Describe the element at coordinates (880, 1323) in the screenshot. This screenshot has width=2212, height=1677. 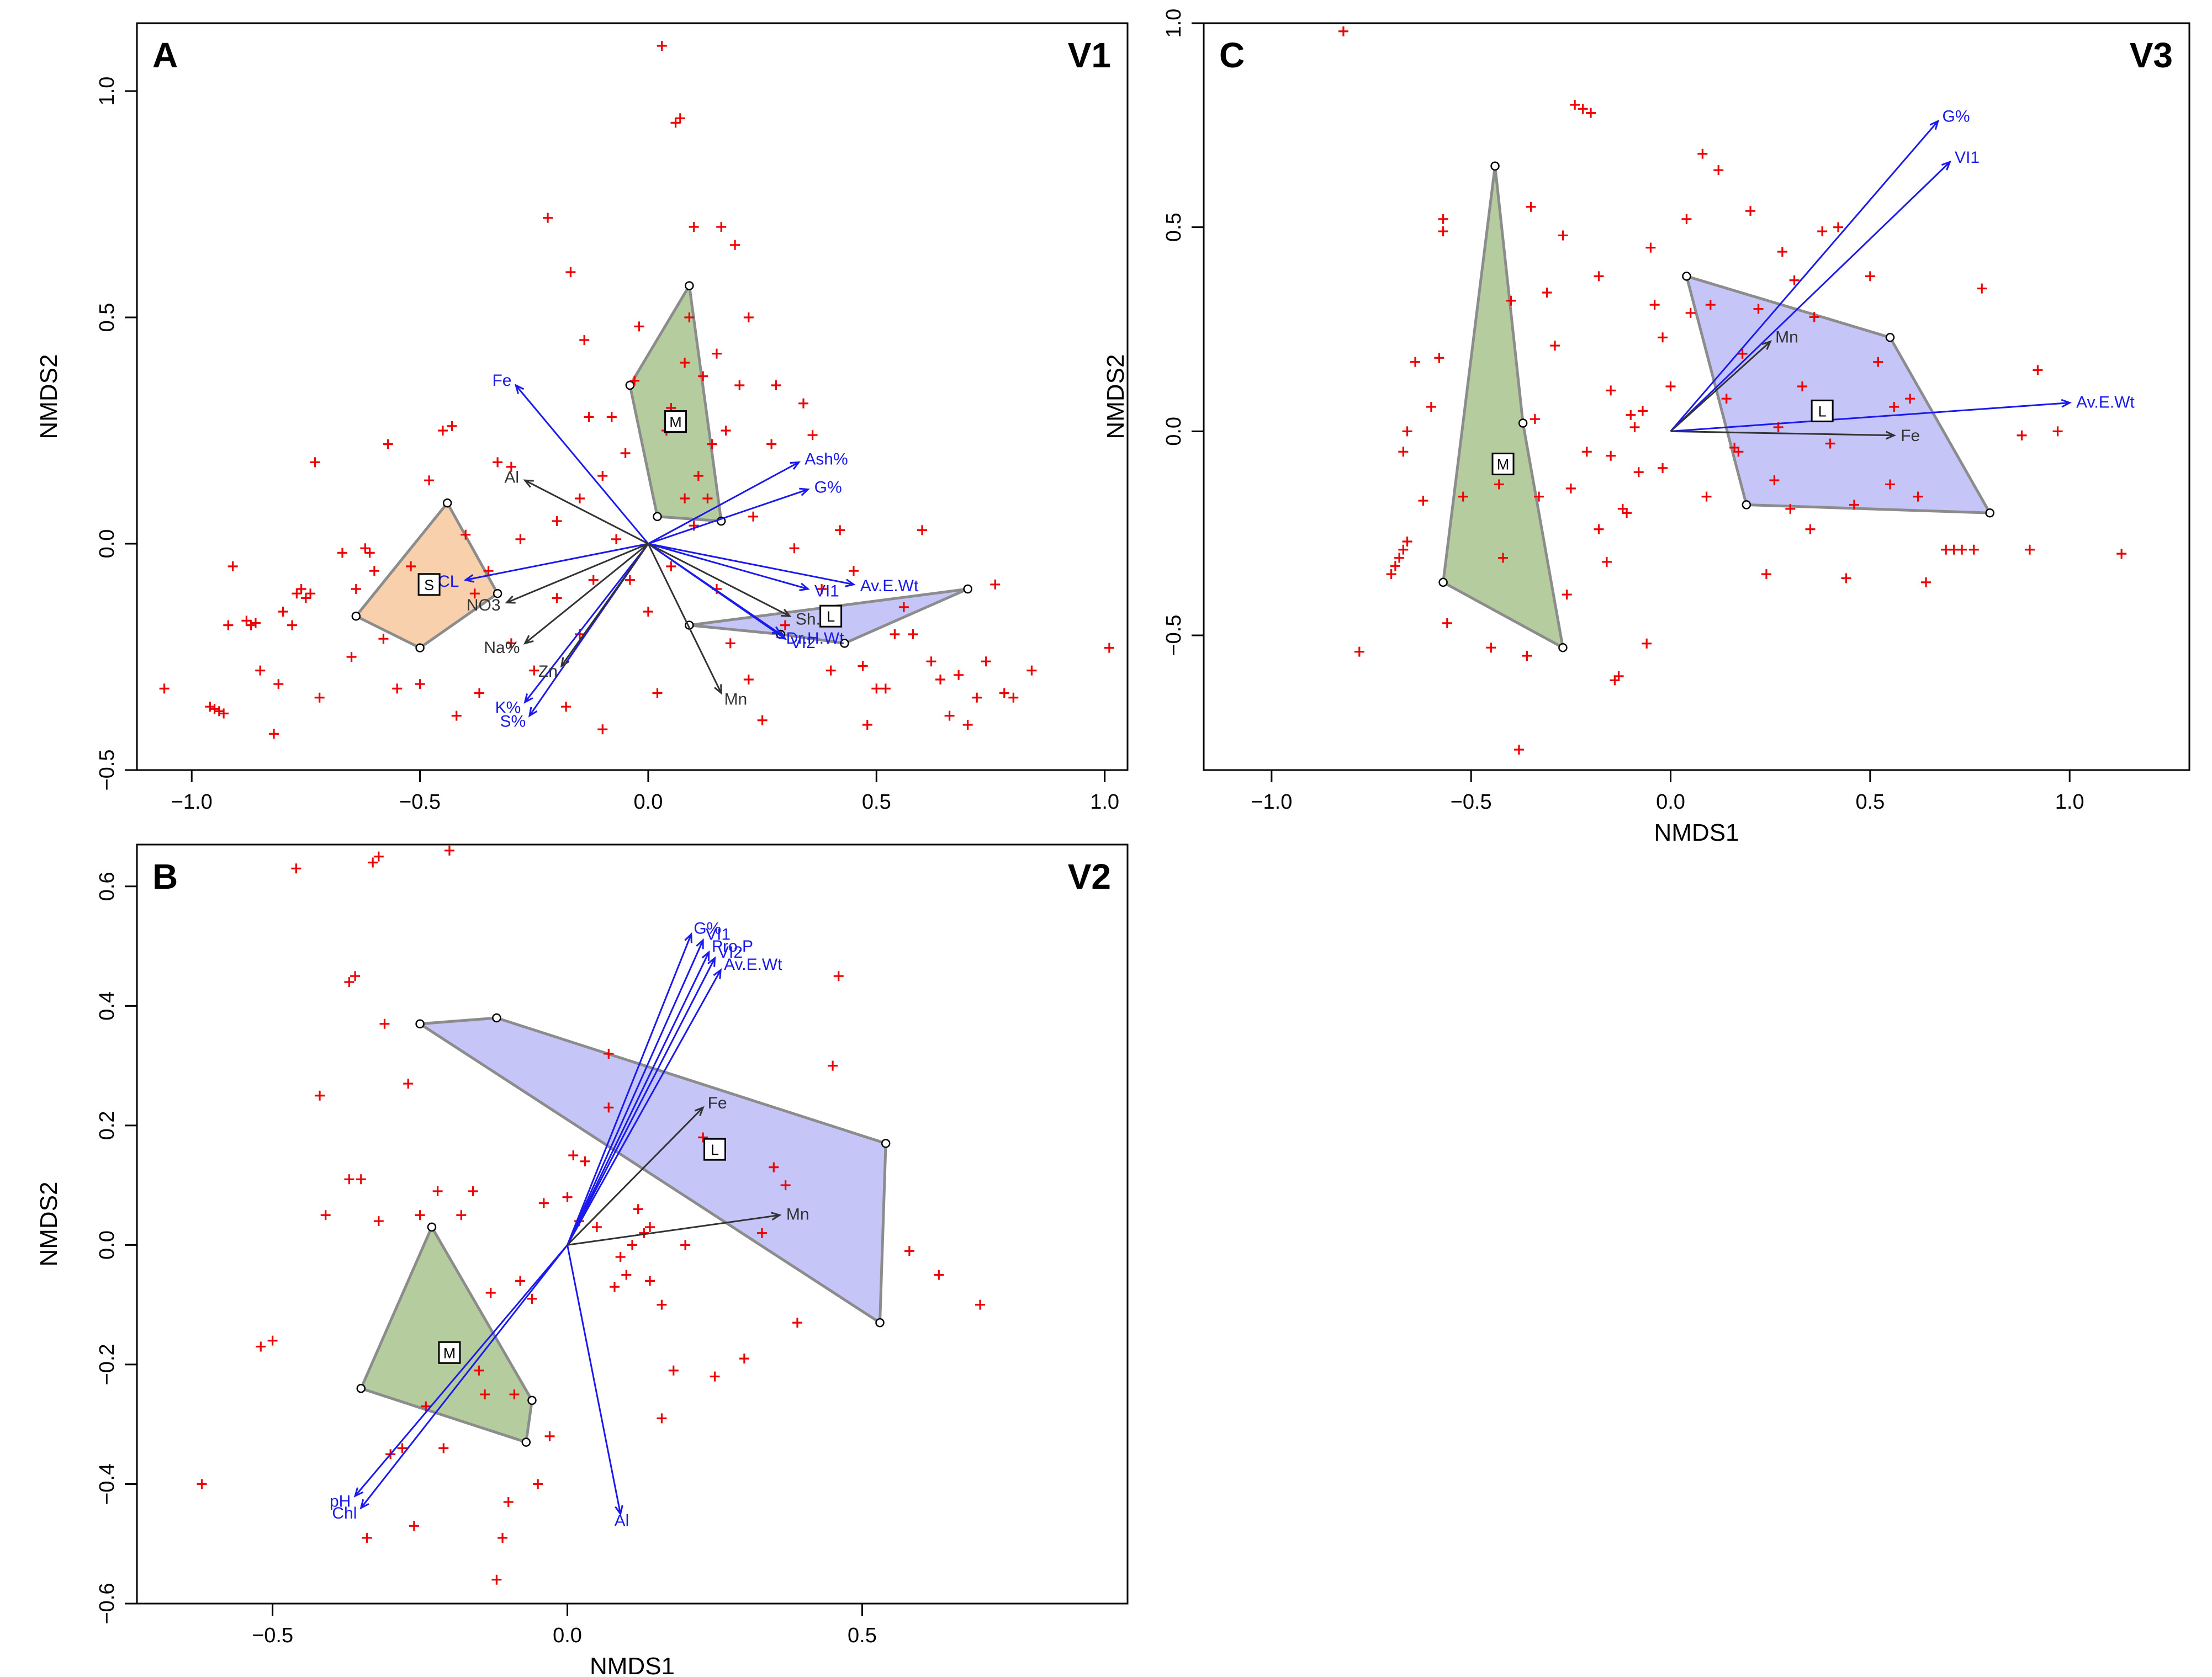
I see `panel-b-hull-l-vertex` at that location.